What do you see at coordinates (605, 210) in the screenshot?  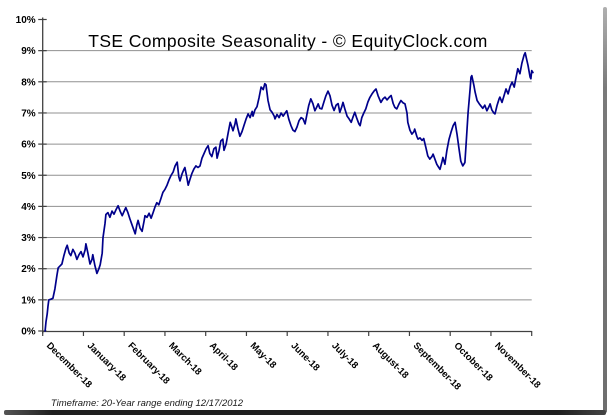 I see `image-shadow-right` at bounding box center [605, 210].